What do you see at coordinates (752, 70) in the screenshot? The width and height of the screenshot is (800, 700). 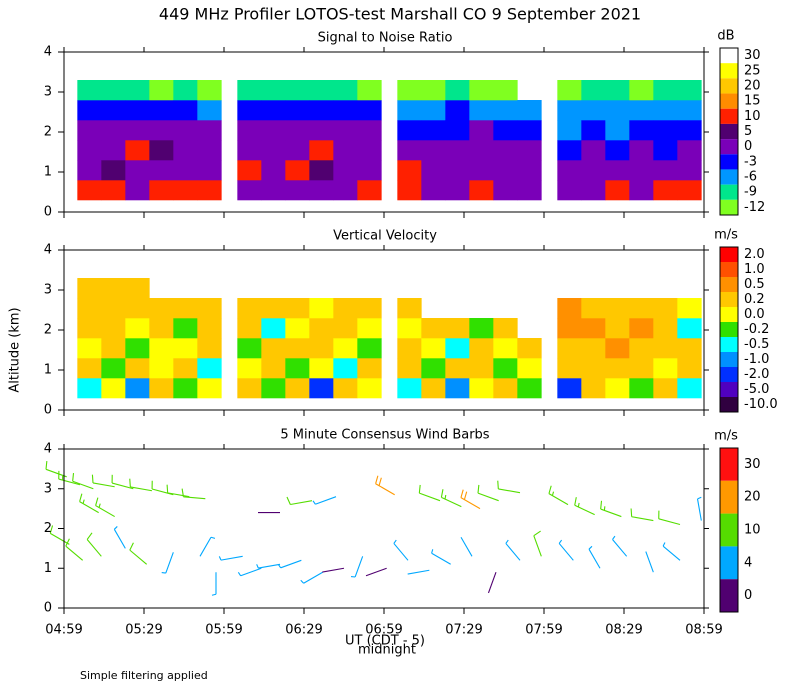 I see `colorbar-label: 25` at bounding box center [752, 70].